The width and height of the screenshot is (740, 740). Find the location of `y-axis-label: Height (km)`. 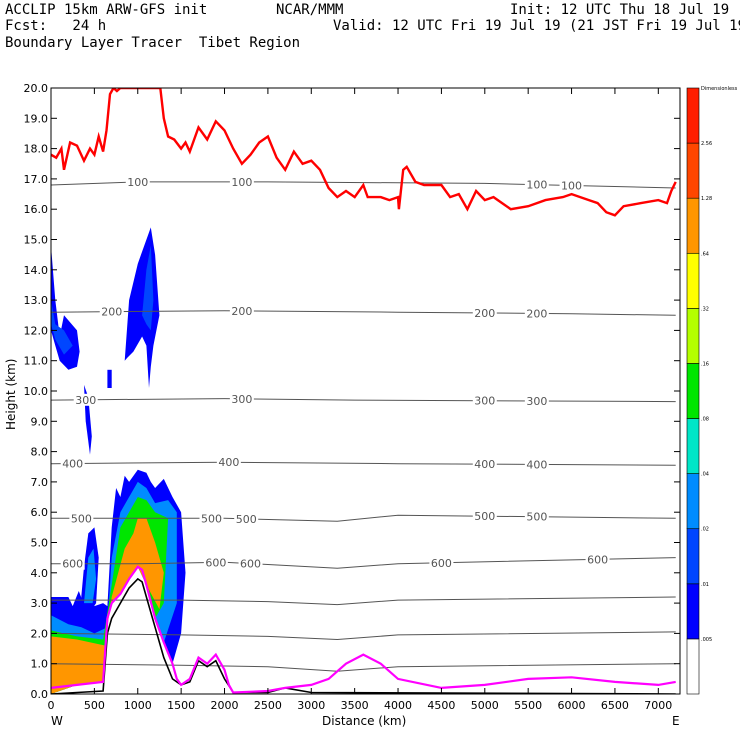

y-axis-label: Height (km) is located at coordinates (11, 394).